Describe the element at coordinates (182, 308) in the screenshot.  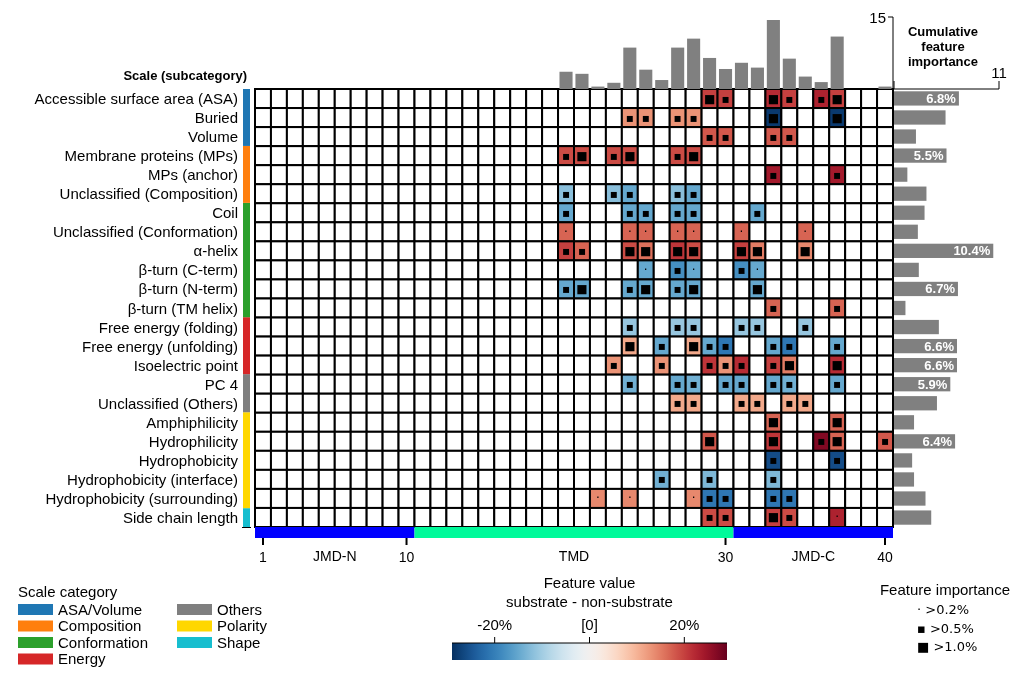
I see `y-tick-label: β-turn (TM helix)` at that location.